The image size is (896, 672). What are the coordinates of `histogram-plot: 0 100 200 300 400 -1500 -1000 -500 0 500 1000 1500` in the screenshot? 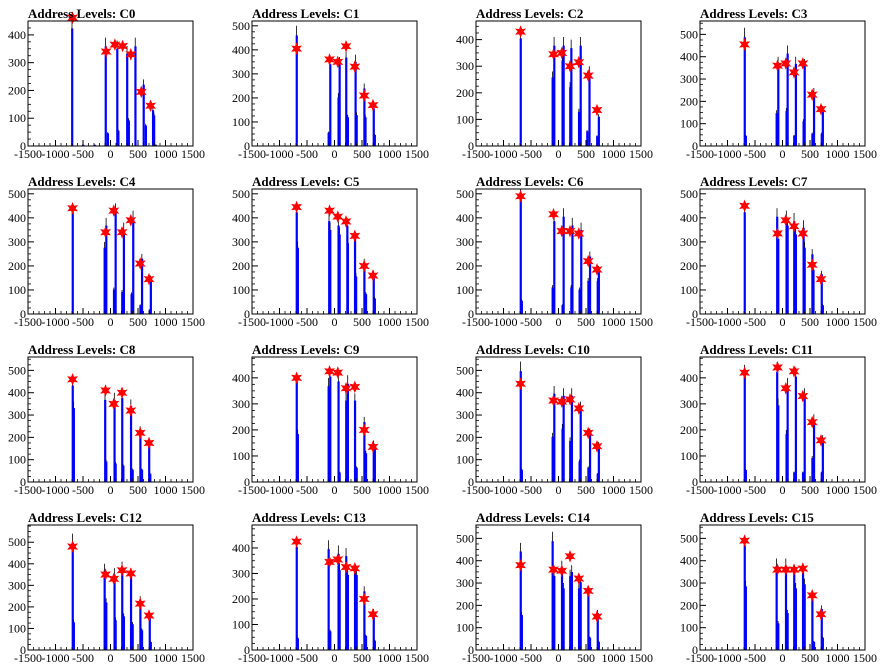 It's located at (330, 426).